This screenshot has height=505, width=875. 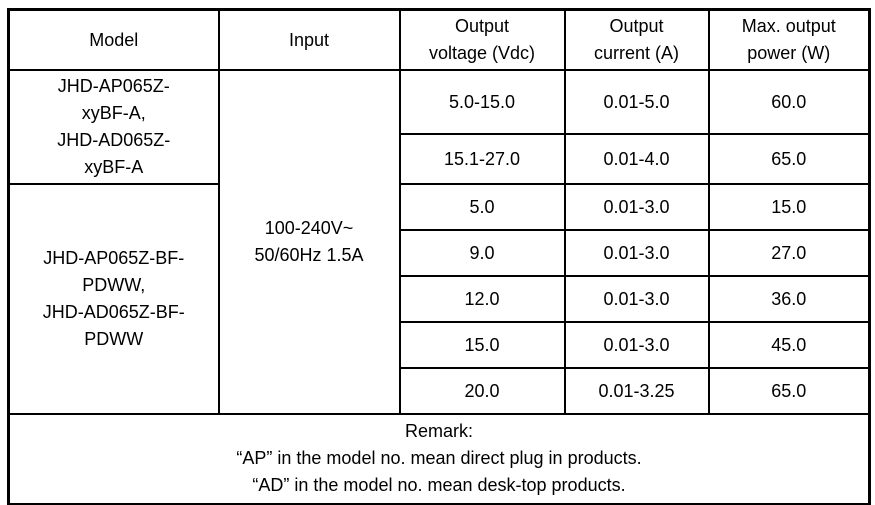 What do you see at coordinates (482, 207) in the screenshot?
I see `output-voltage-cell: 5.0` at bounding box center [482, 207].